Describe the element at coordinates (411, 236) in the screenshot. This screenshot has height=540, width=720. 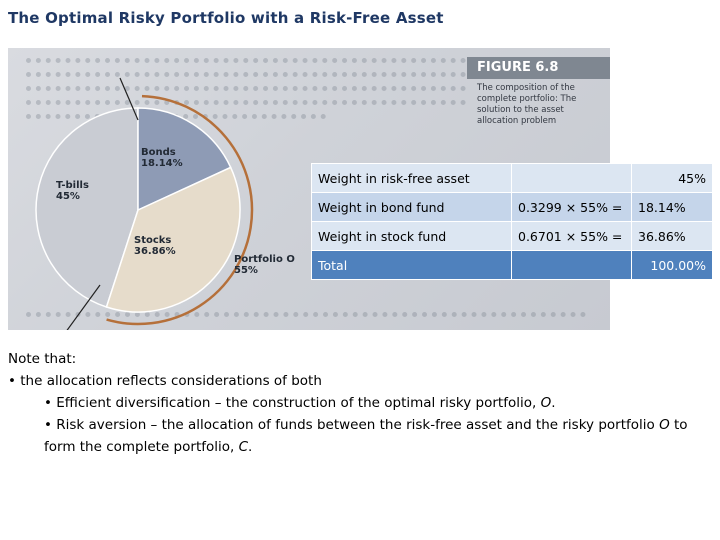
I see `row-label: Weight in stock fund` at that location.